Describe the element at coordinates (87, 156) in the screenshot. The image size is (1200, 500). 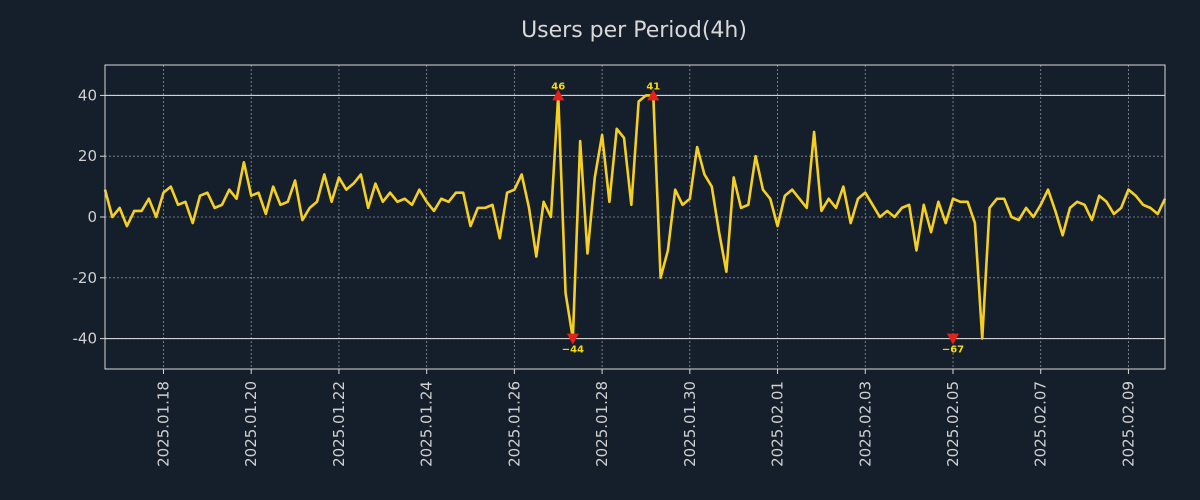
I see `y-tick-label: 20` at that location.